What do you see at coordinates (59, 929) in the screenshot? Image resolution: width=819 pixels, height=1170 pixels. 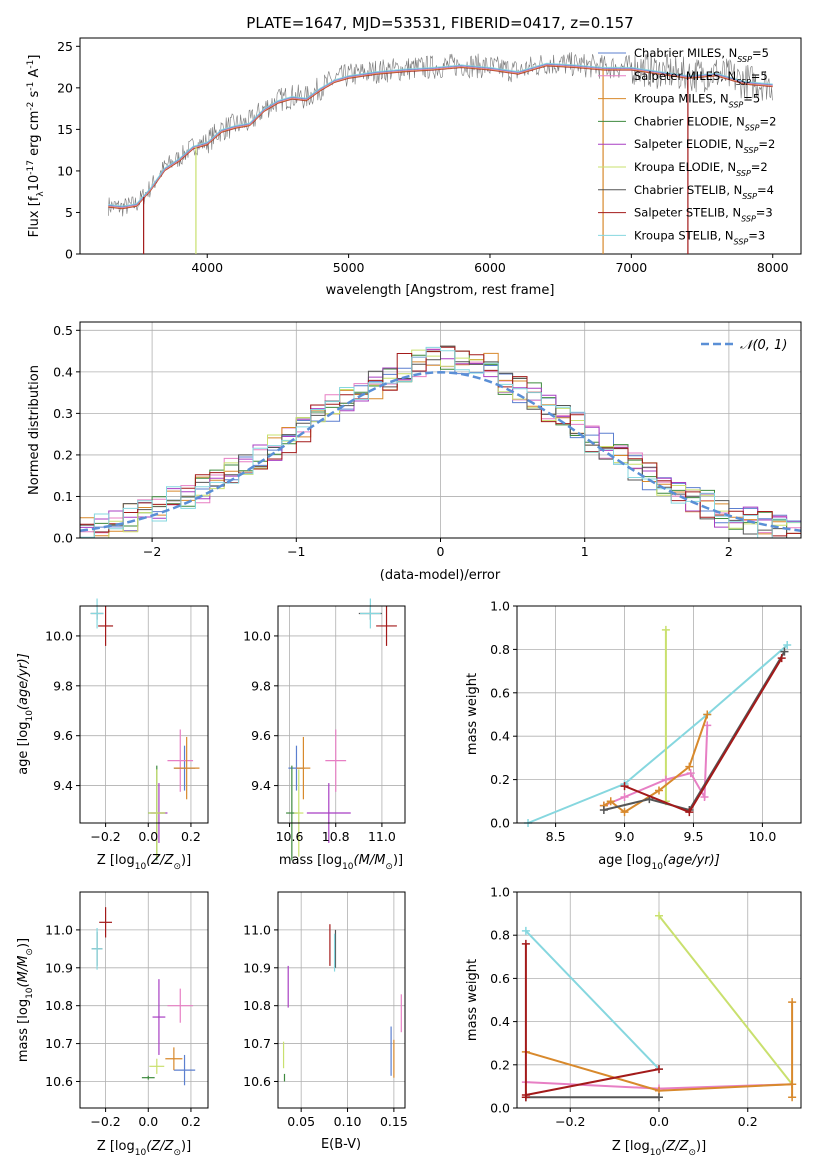 I see `massZ-ytick-label: 11.0` at bounding box center [59, 929].